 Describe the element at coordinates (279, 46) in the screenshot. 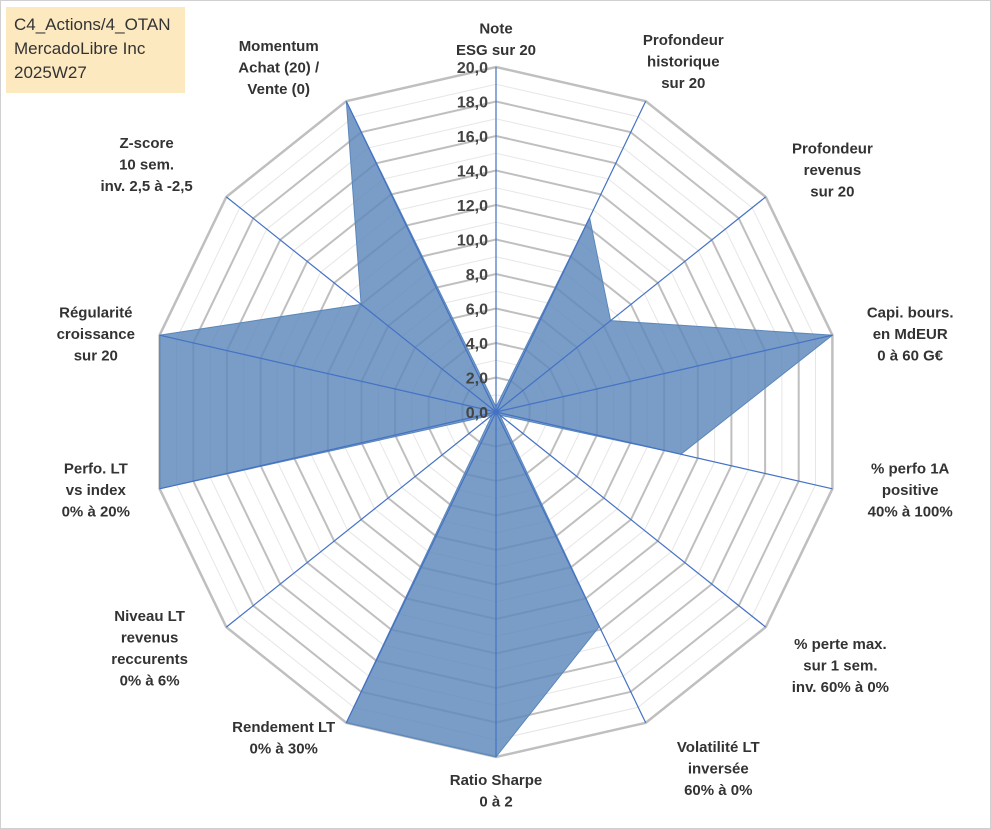

I see `axis-label-line: Momentum` at that location.